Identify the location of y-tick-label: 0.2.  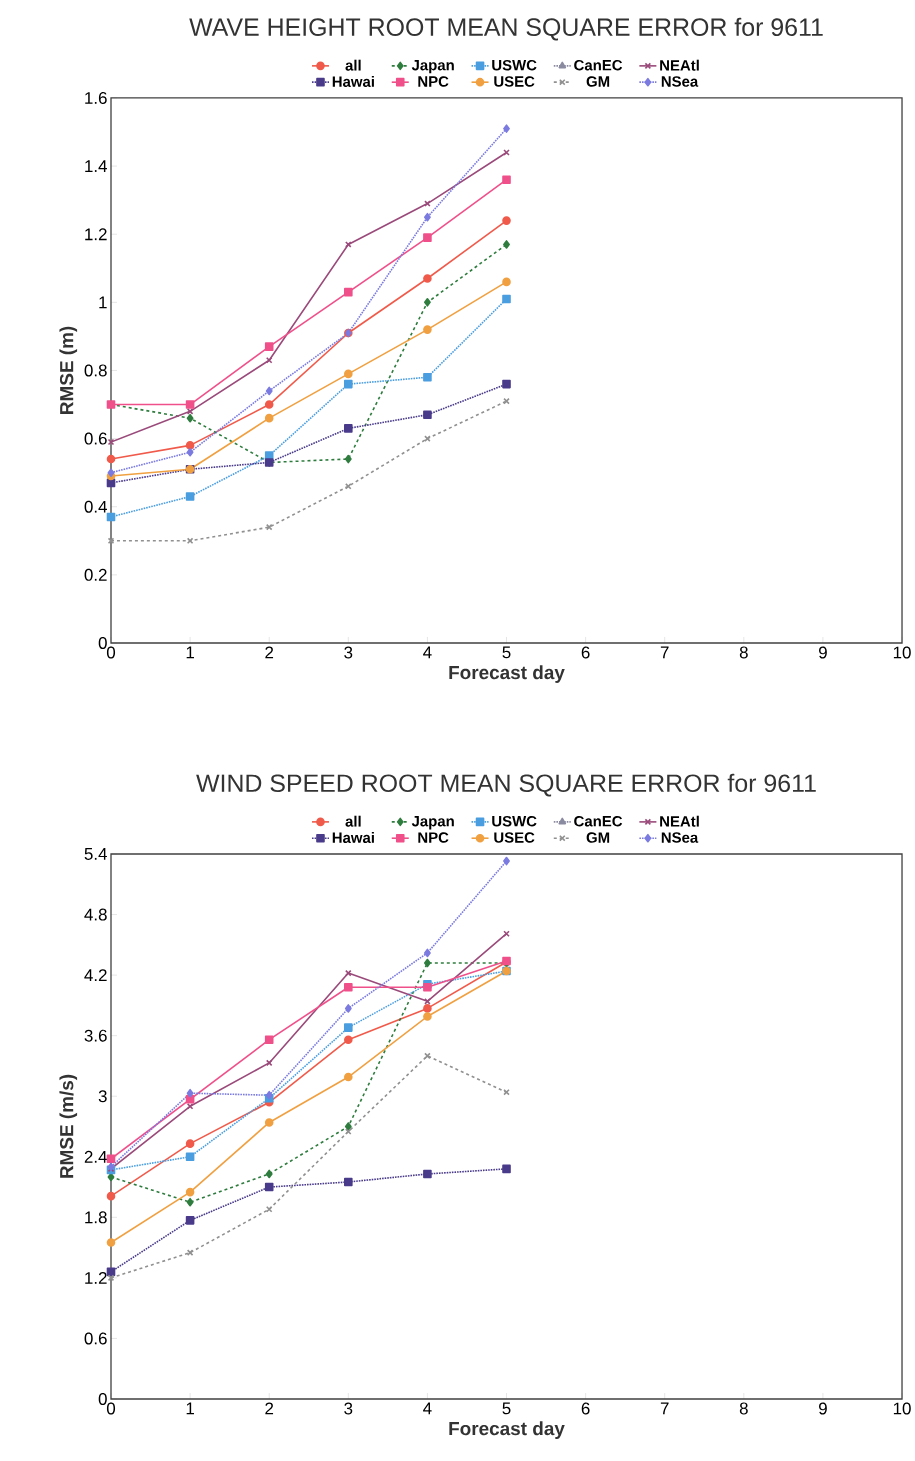
(95, 574).